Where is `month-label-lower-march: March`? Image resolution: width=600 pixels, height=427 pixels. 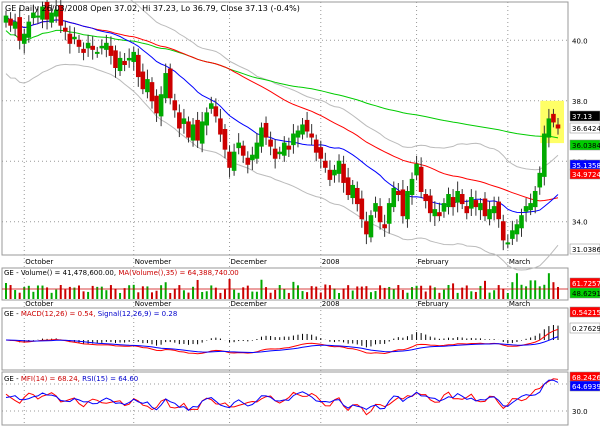
month-label-lower-march: March is located at coordinates (519, 304).